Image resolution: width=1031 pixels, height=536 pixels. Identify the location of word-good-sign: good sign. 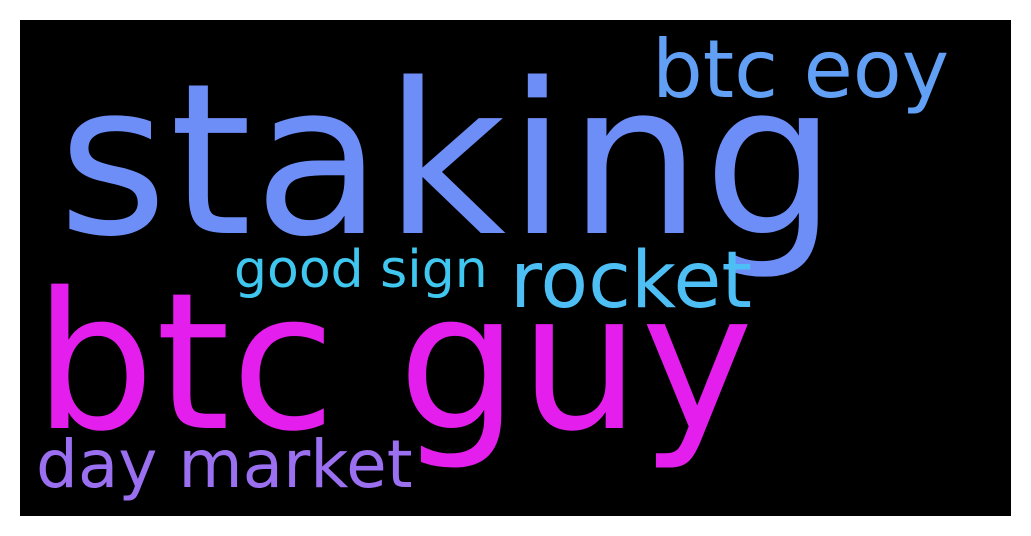
(361, 270).